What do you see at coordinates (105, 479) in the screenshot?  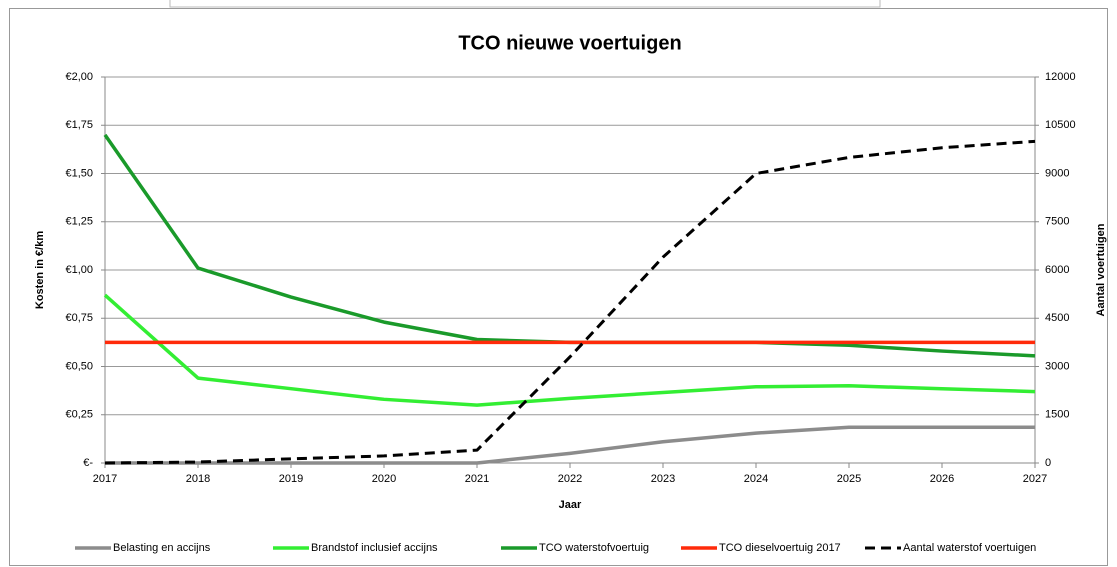 I see `x-tick-label: 2017` at bounding box center [105, 479].